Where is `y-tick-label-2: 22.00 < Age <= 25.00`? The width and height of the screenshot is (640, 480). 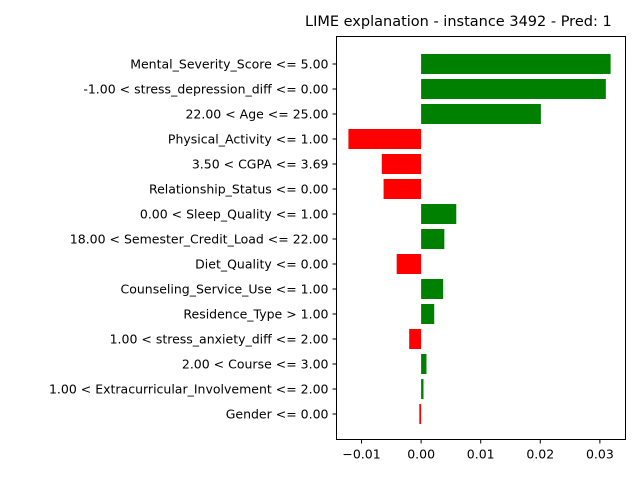 y-tick-label-2: 22.00 < Age <= 25.00 is located at coordinates (256, 114).